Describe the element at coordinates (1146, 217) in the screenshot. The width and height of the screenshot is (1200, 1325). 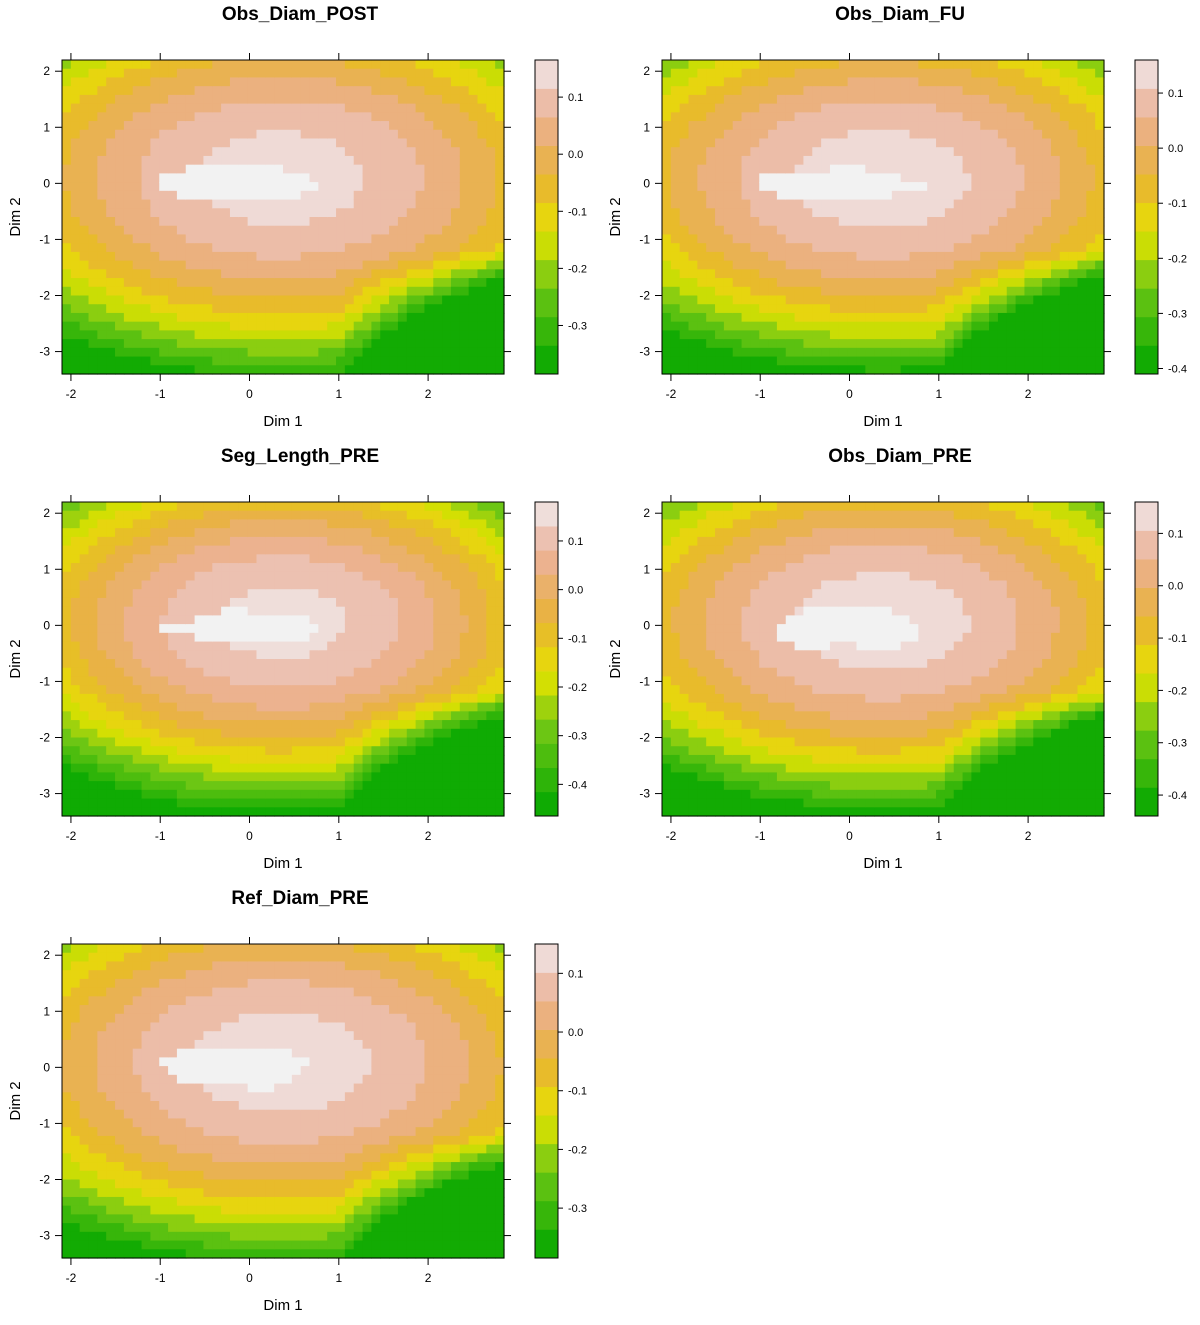
I see `colorbar-frame` at that location.